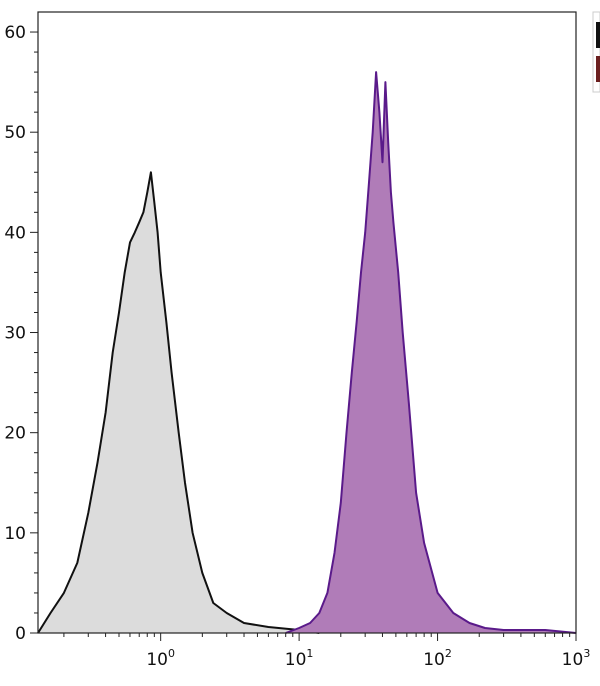 The image size is (600, 686). What do you see at coordinates (15, 334) in the screenshot?
I see `y-tick-label: 30` at bounding box center [15, 334].